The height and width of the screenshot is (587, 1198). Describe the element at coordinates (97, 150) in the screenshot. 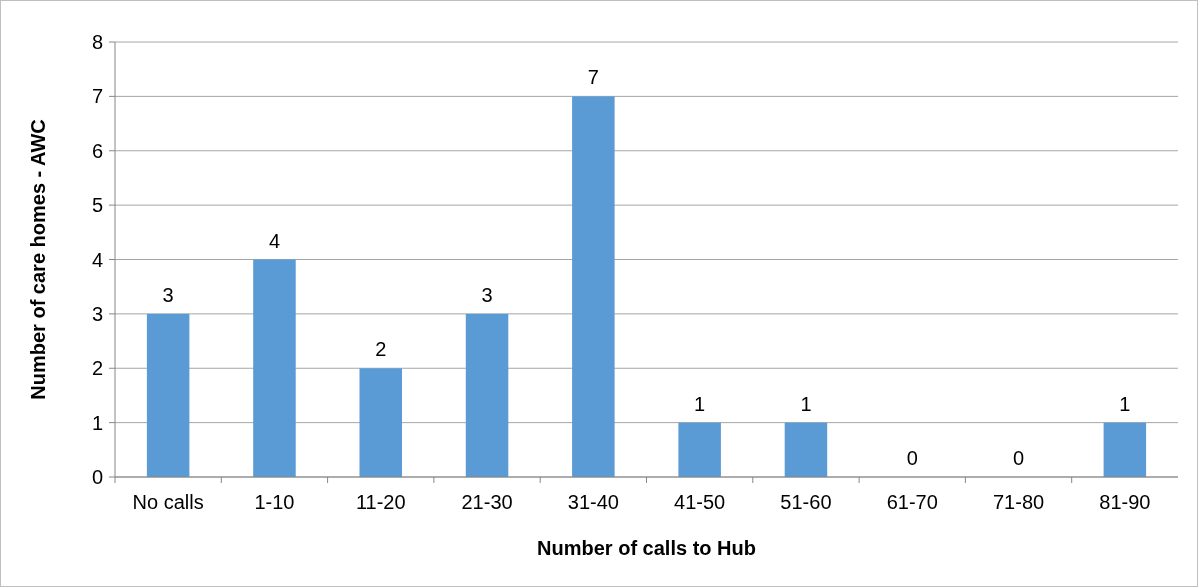

I see `y-tick-label: 6` at that location.